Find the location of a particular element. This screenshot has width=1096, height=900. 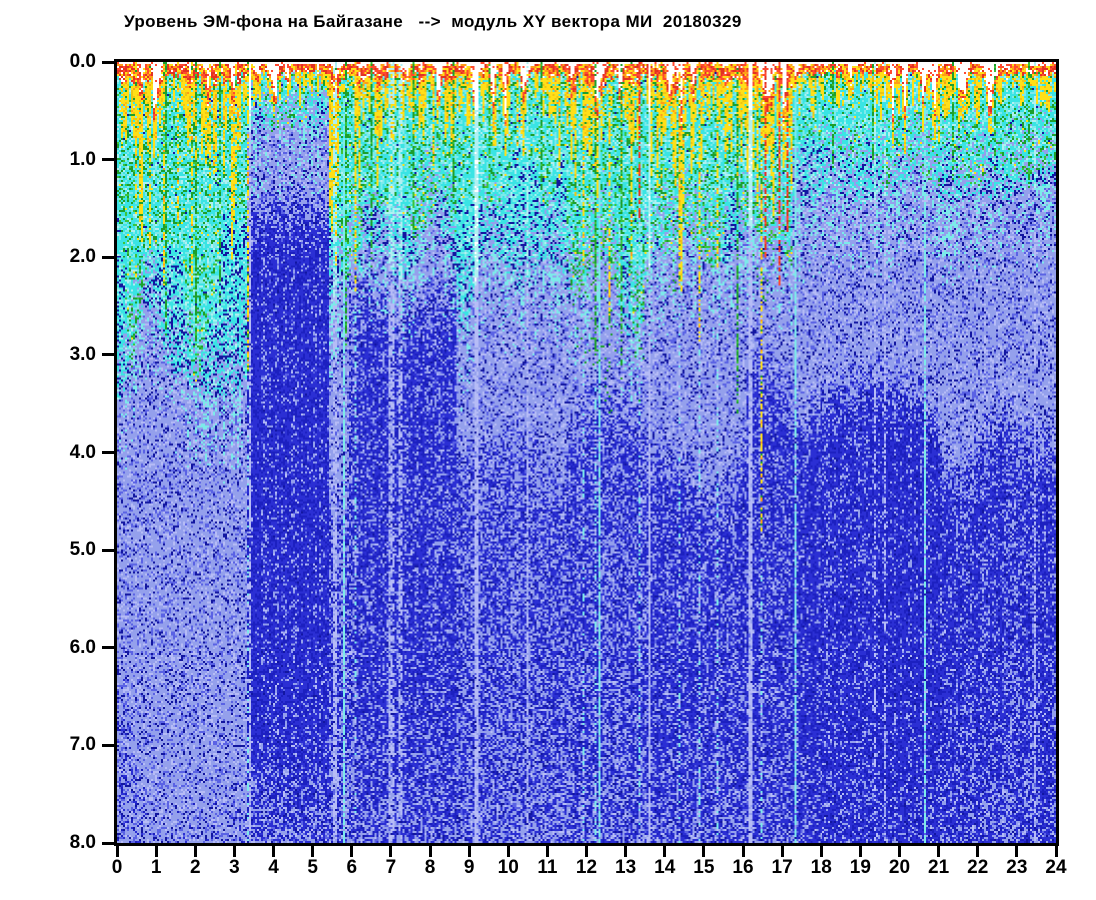

x-axis-label: 18 is located at coordinates (821, 867).